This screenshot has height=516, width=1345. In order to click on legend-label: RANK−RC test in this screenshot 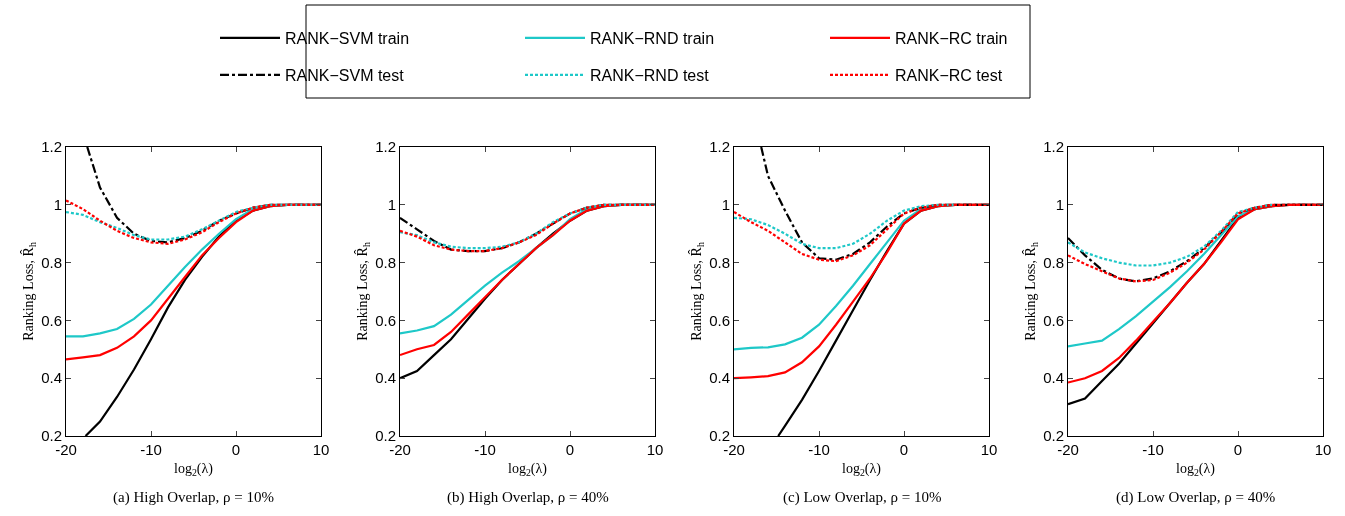, I will do `click(949, 76)`.